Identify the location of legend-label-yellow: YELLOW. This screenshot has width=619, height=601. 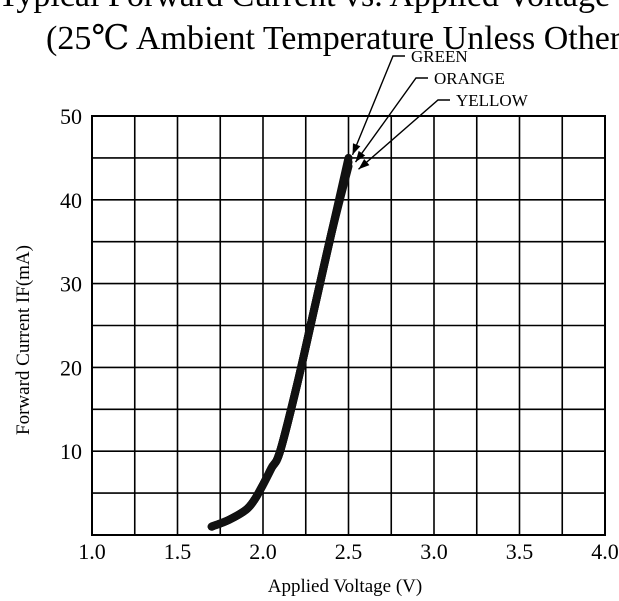
(492, 100).